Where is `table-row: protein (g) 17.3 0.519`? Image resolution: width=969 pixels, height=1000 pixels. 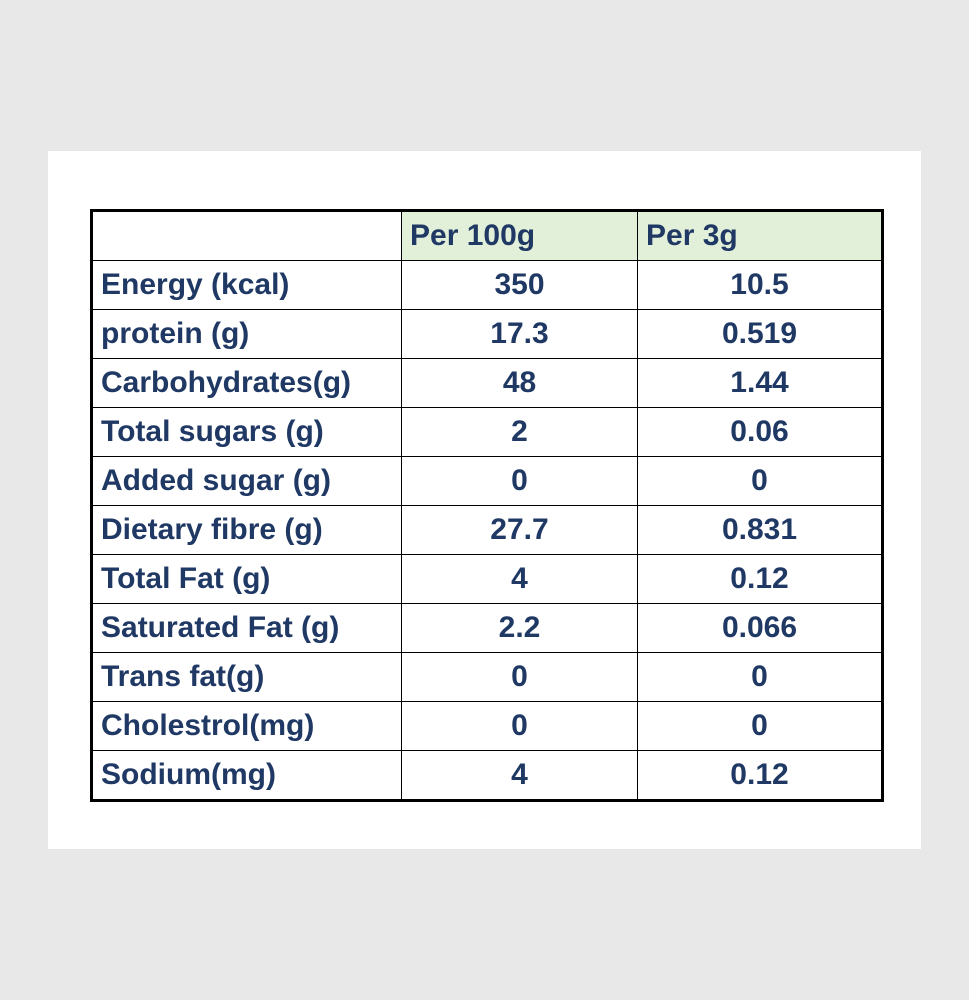
table-row: protein (g) 17.3 0.519 is located at coordinates (487, 334).